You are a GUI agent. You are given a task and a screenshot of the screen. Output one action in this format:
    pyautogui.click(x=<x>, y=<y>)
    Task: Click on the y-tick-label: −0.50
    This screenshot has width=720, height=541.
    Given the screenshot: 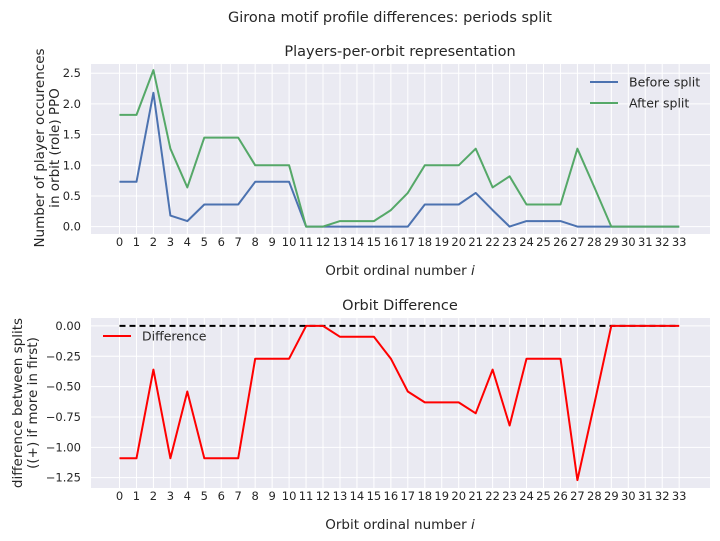 What is the action you would take?
    pyautogui.click(x=63, y=387)
    